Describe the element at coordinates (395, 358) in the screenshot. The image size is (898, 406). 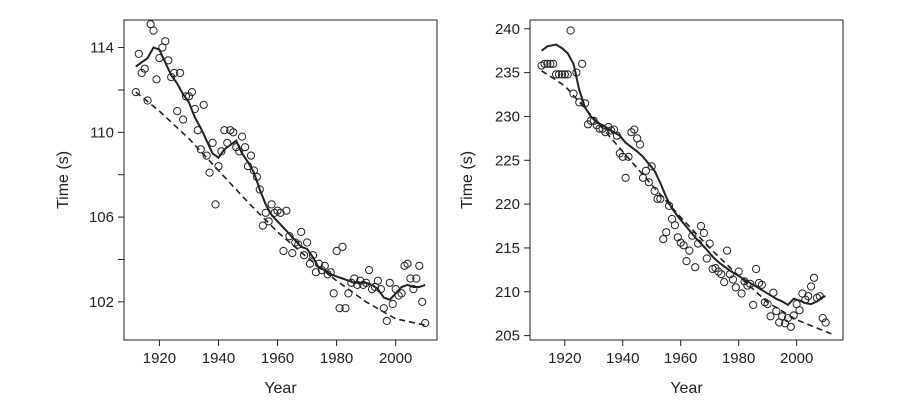
I see `panel1-x-tick-label: 2000` at that location.